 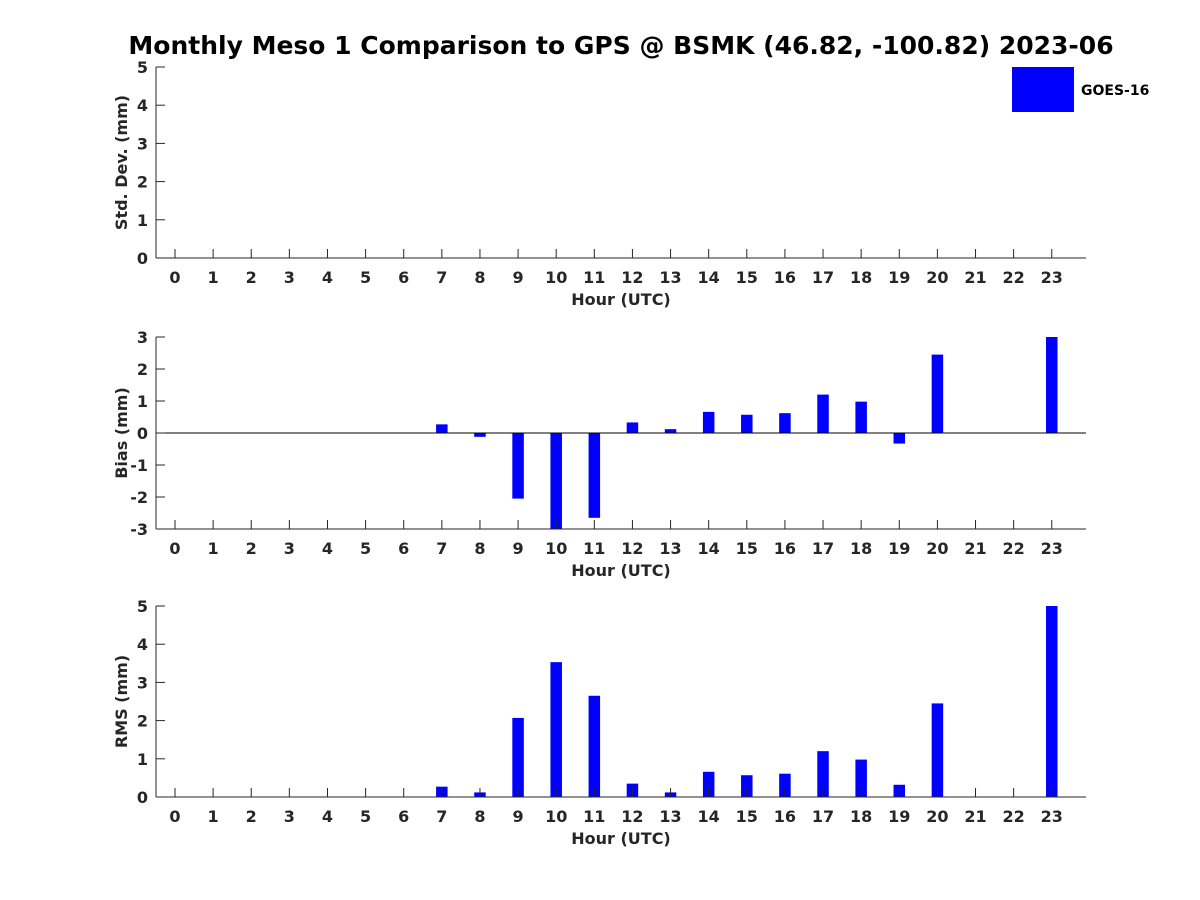 What do you see at coordinates (139, 465) in the screenshot?
I see `y-tick-label: -1` at bounding box center [139, 465].